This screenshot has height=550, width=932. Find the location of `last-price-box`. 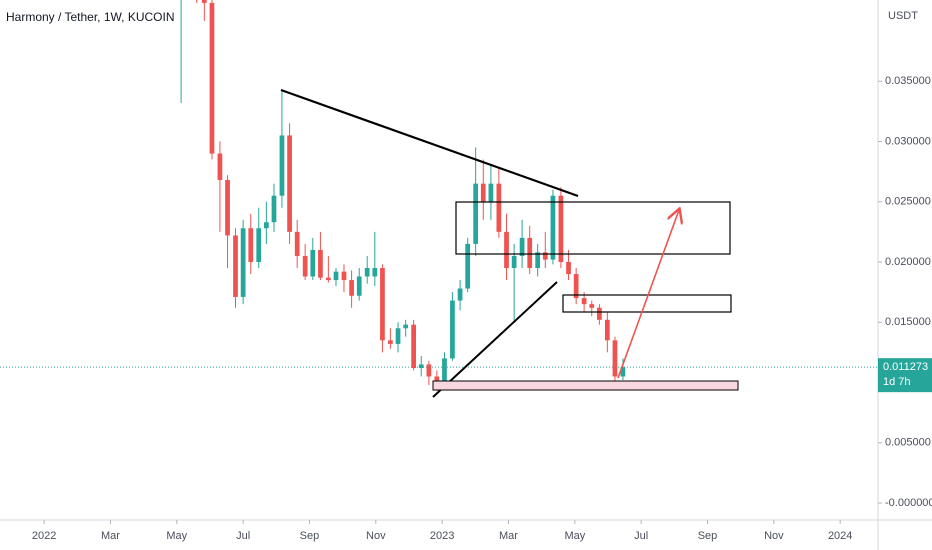

last-price-box is located at coordinates (905, 375).